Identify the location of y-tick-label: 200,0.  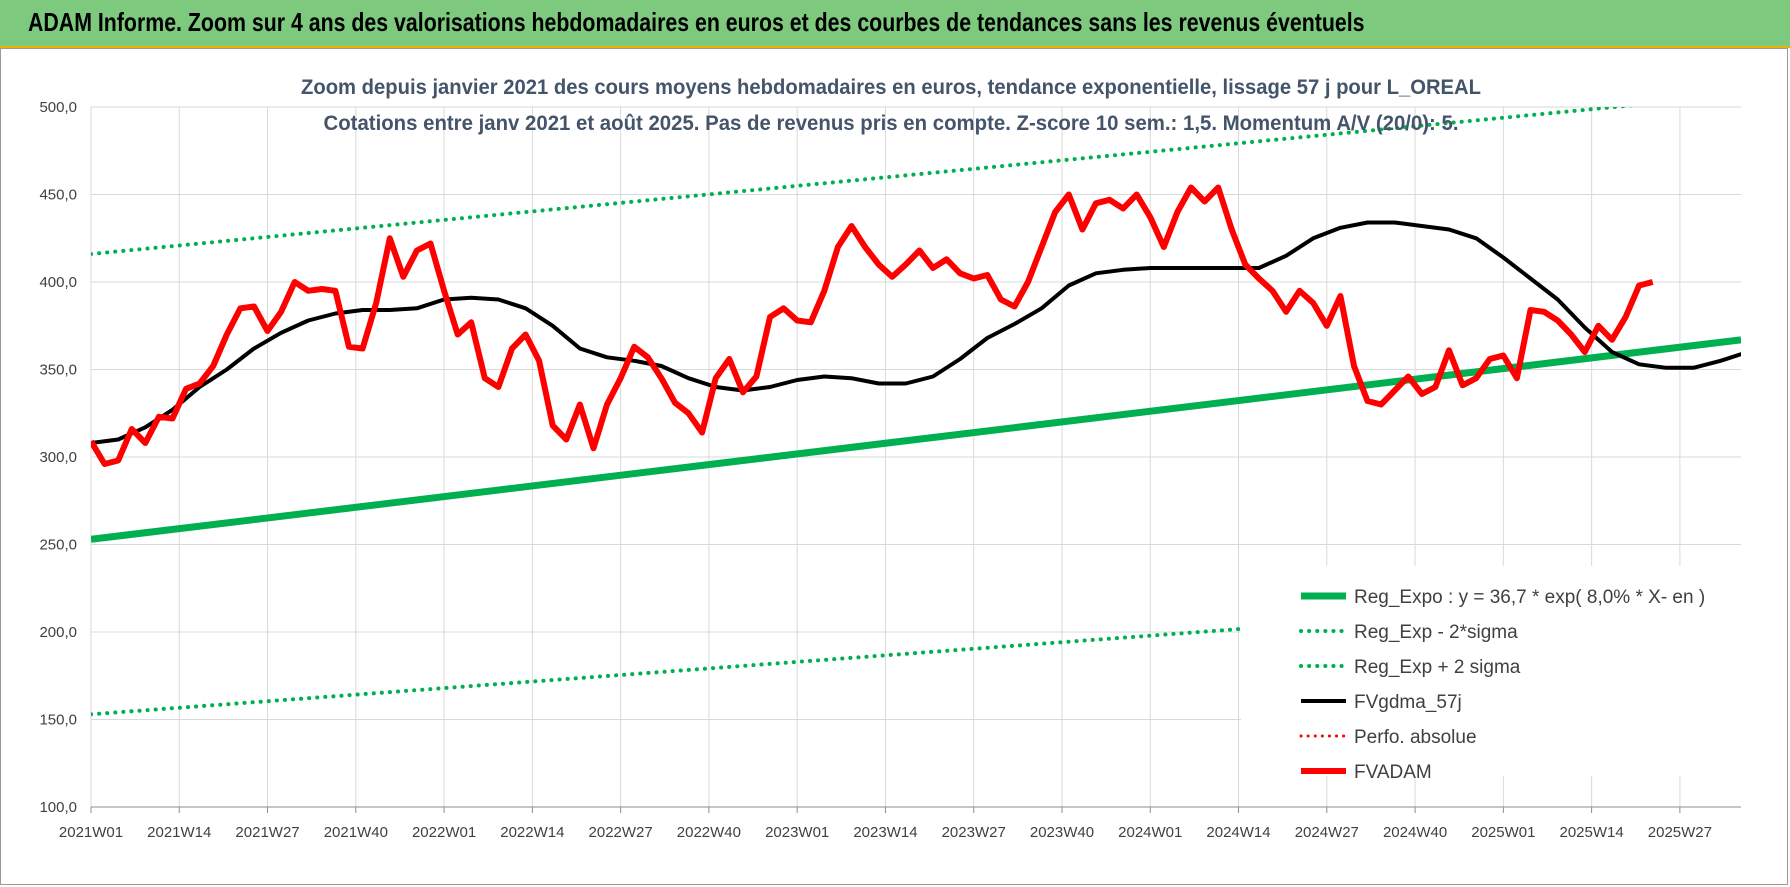
(58, 632).